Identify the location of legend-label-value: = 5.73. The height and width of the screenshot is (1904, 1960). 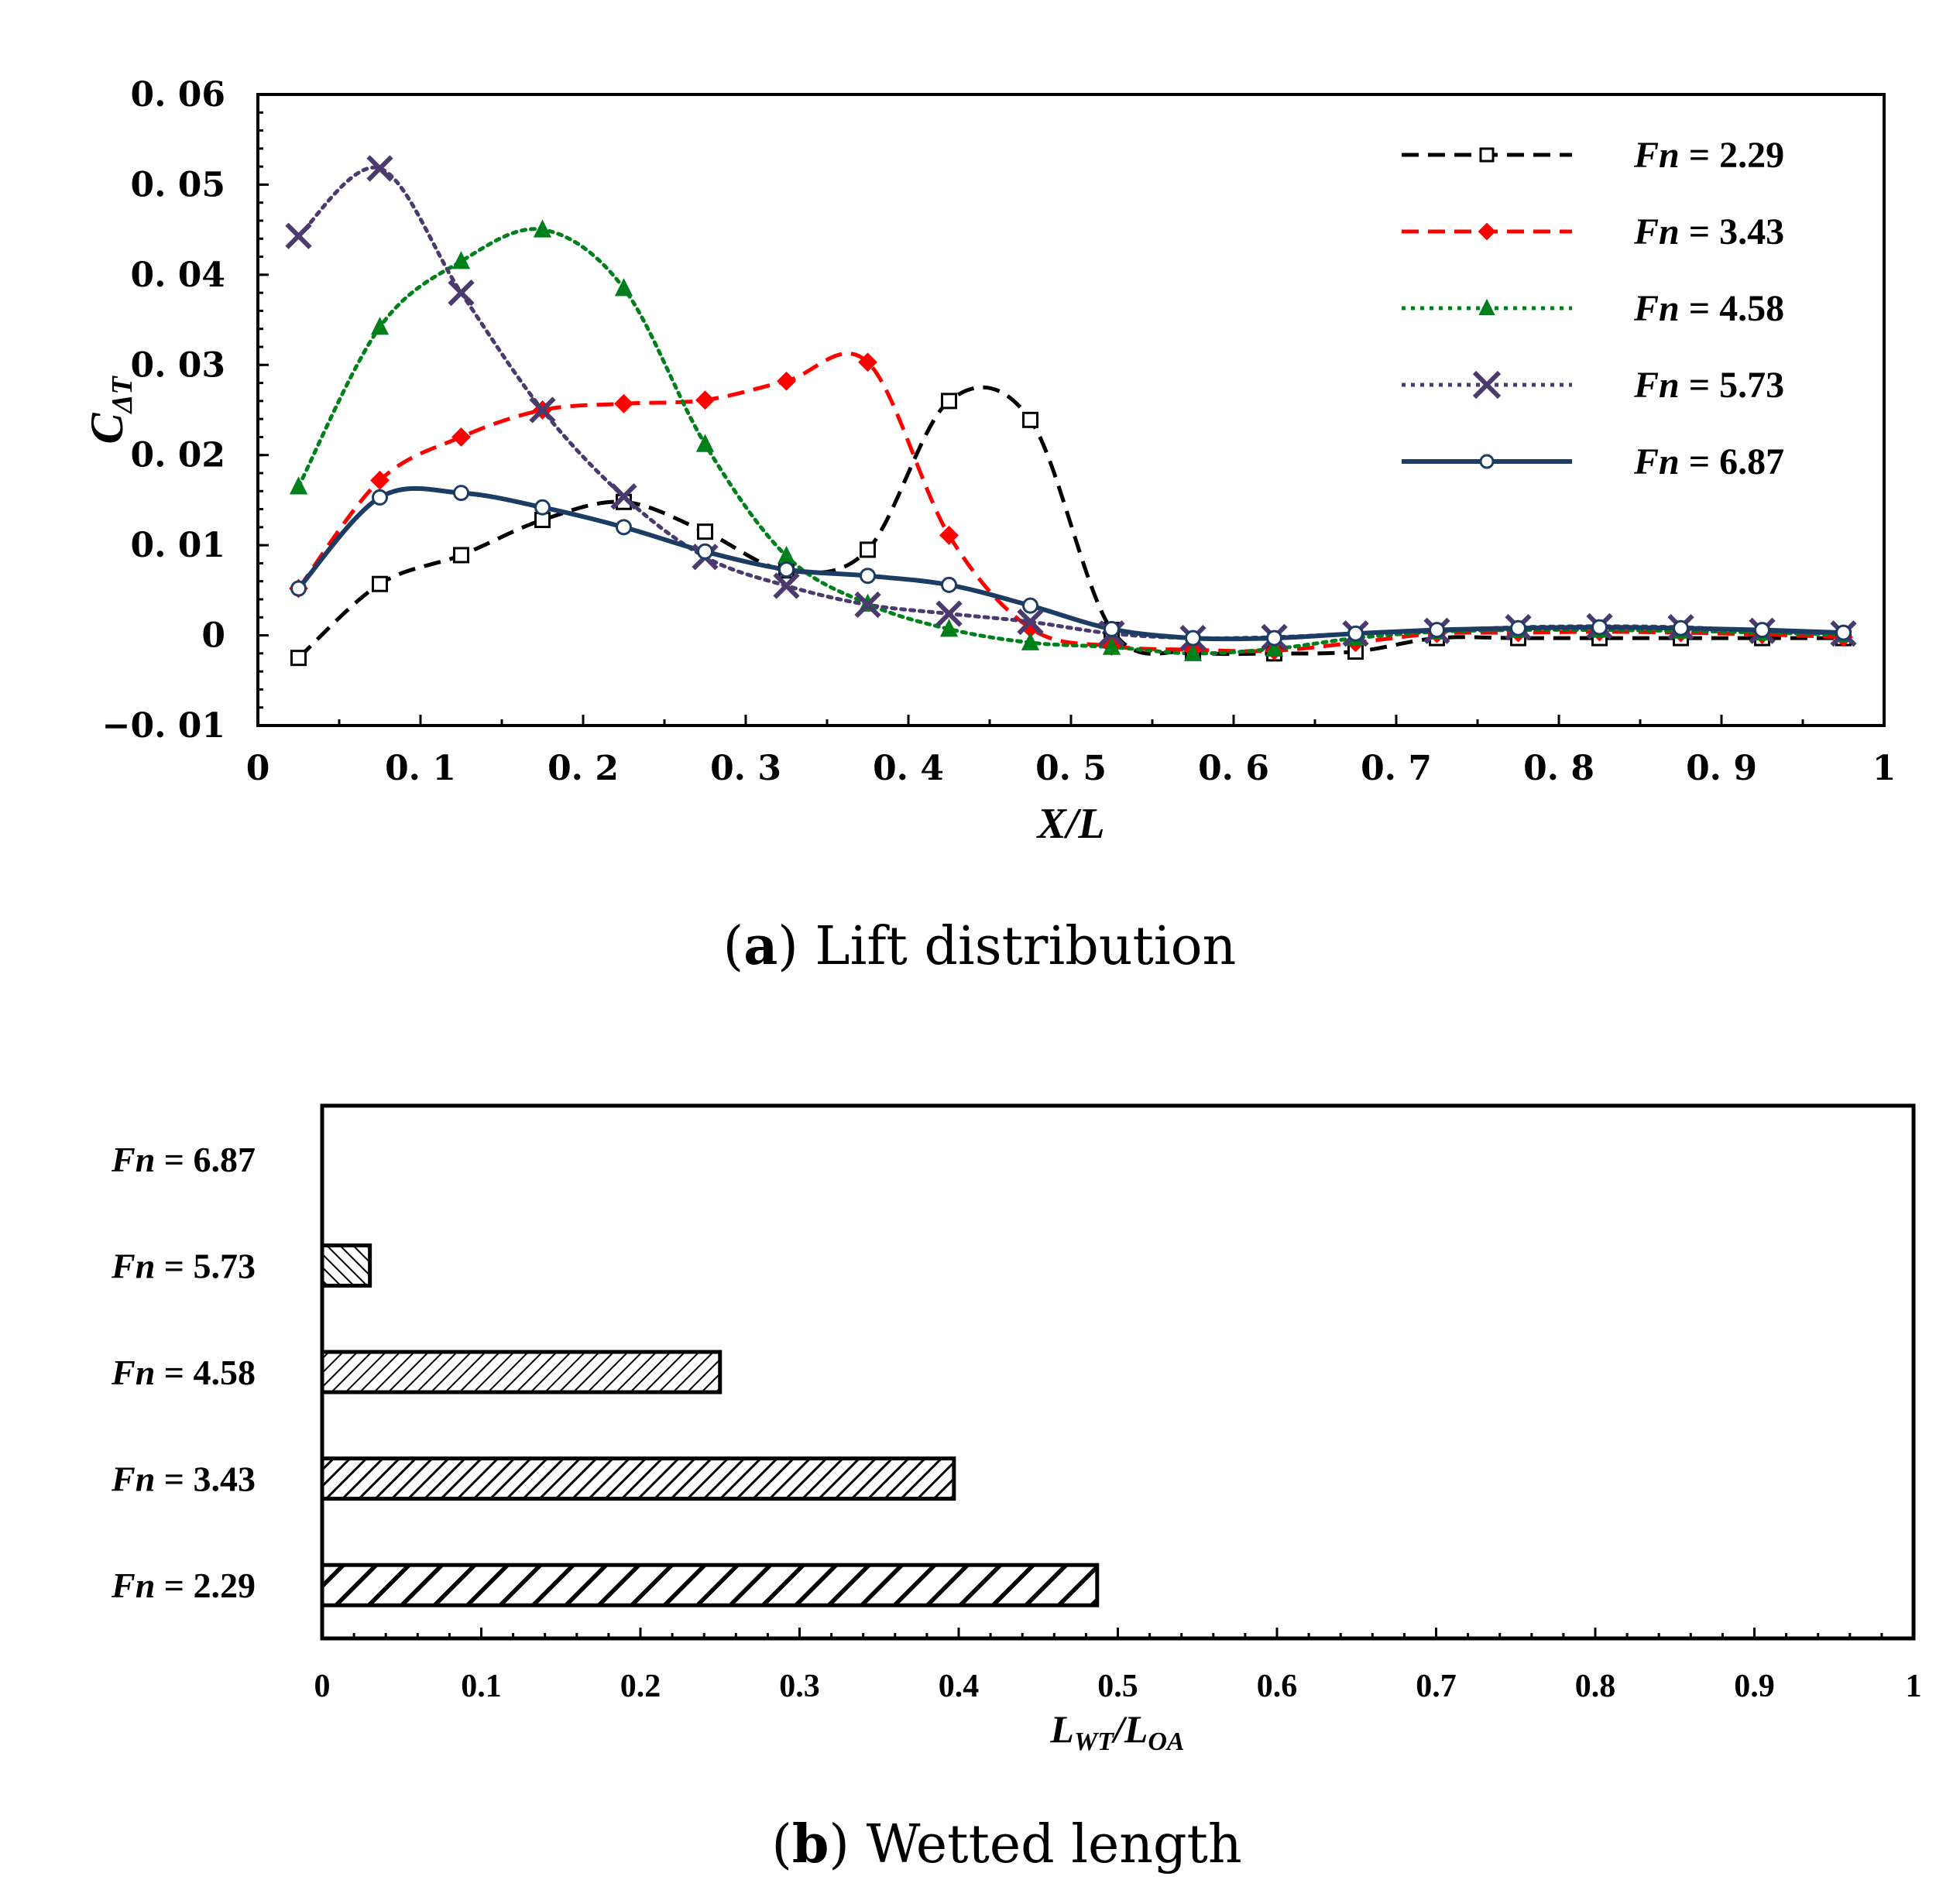
(1732, 386).